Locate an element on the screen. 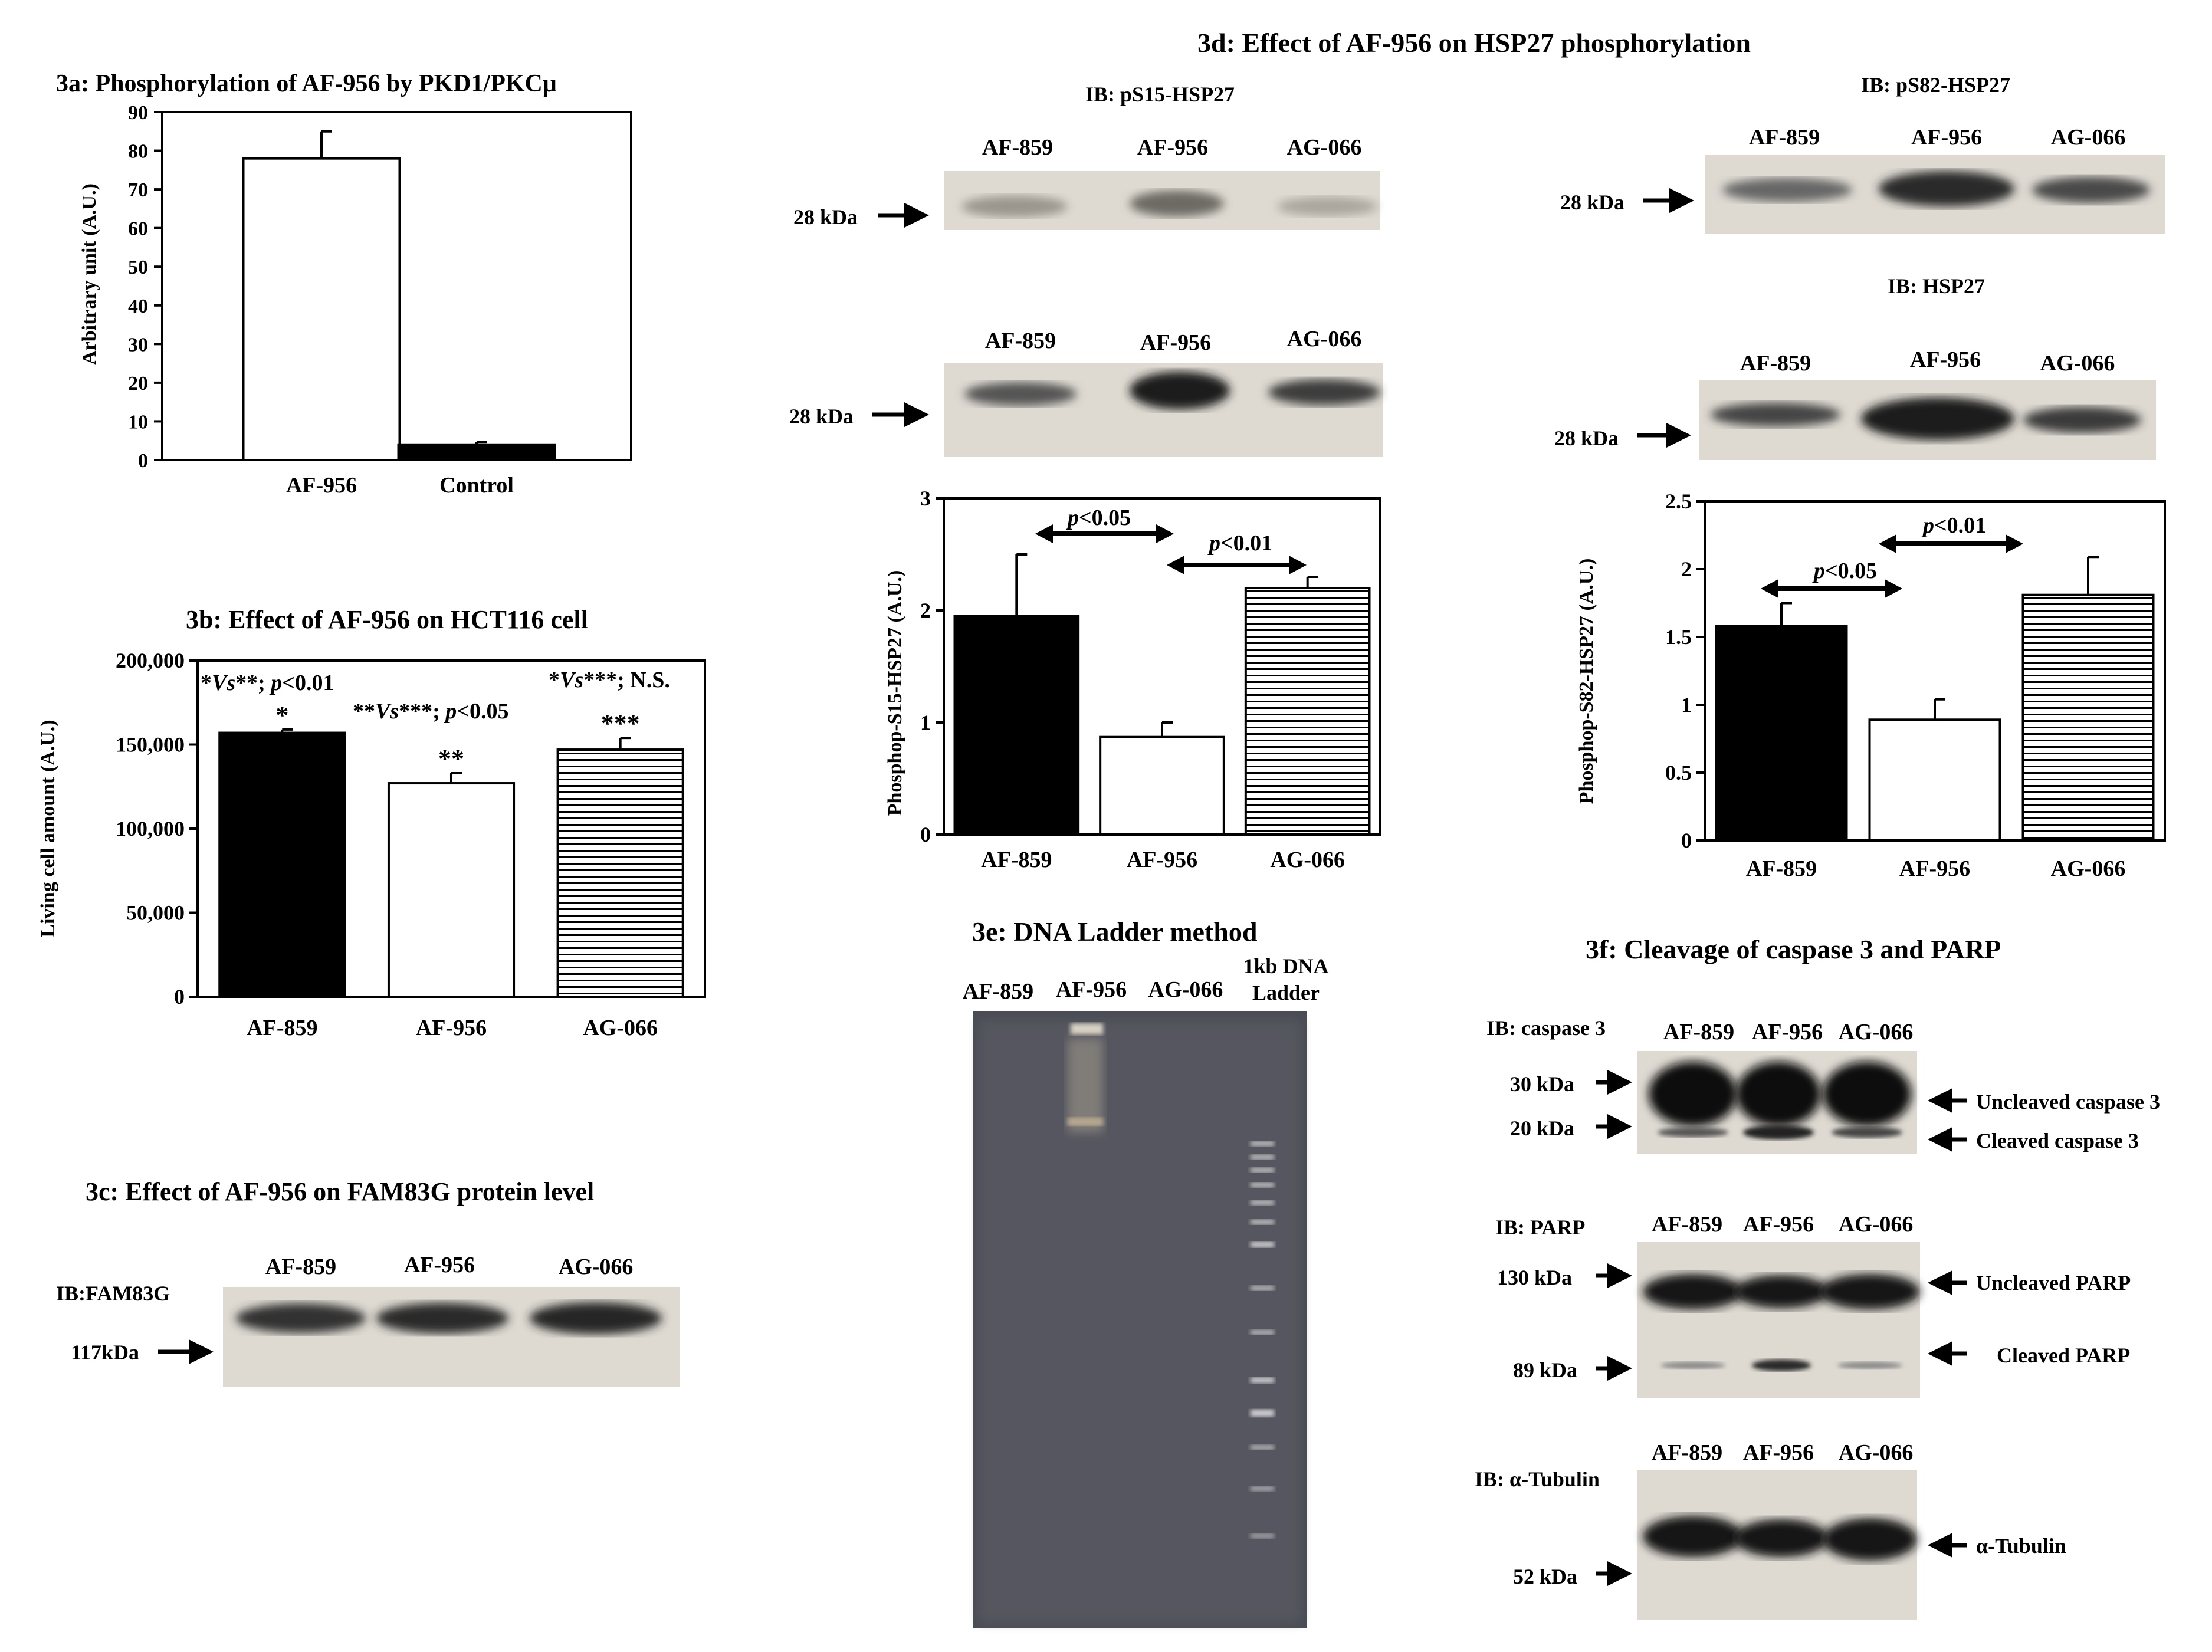 This screenshot has width=2212, height=1652. fig3d-right-category-2: AF-956 is located at coordinates (1934, 869).